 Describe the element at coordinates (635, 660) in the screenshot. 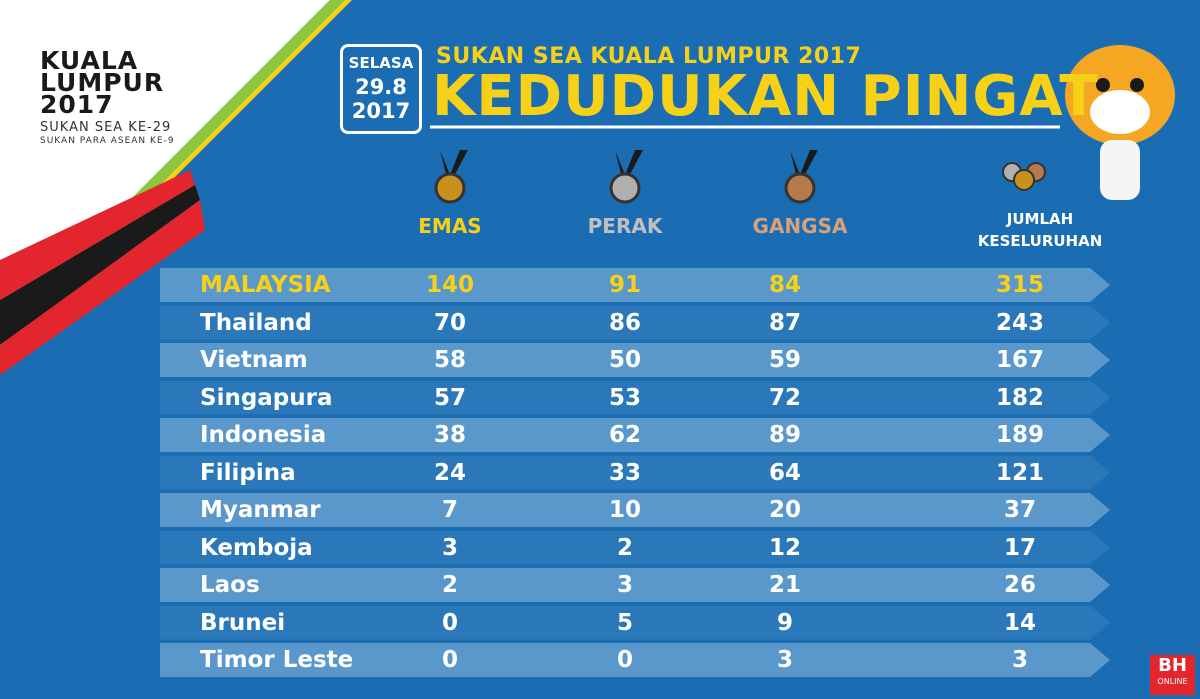

I see `table-row: Timor Leste 0 0 3 3` at that location.